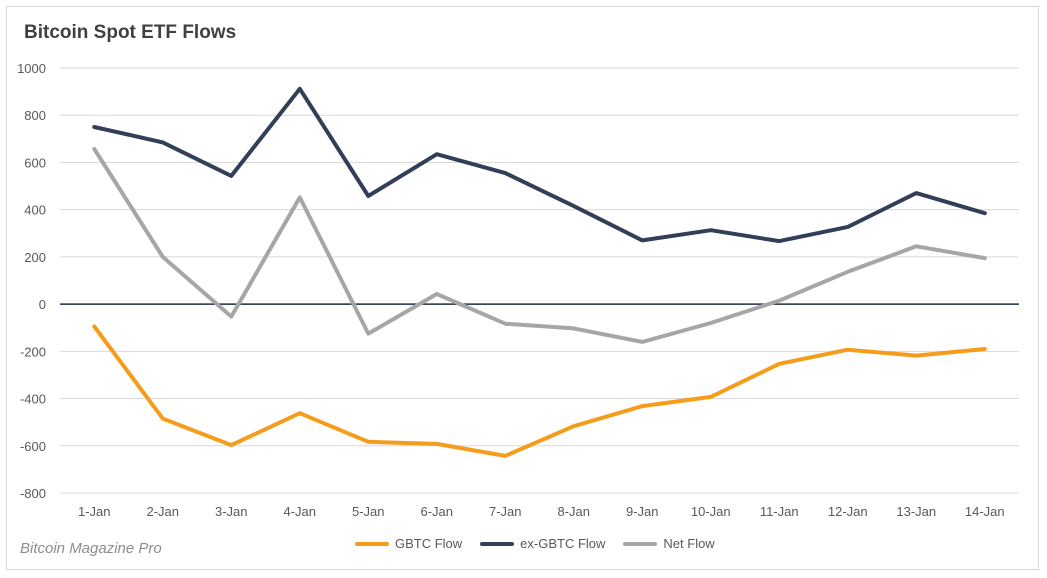 The width and height of the screenshot is (1047, 578). Describe the element at coordinates (497, 543) in the screenshot. I see `legend-swatch-ex-gbtc` at that location.